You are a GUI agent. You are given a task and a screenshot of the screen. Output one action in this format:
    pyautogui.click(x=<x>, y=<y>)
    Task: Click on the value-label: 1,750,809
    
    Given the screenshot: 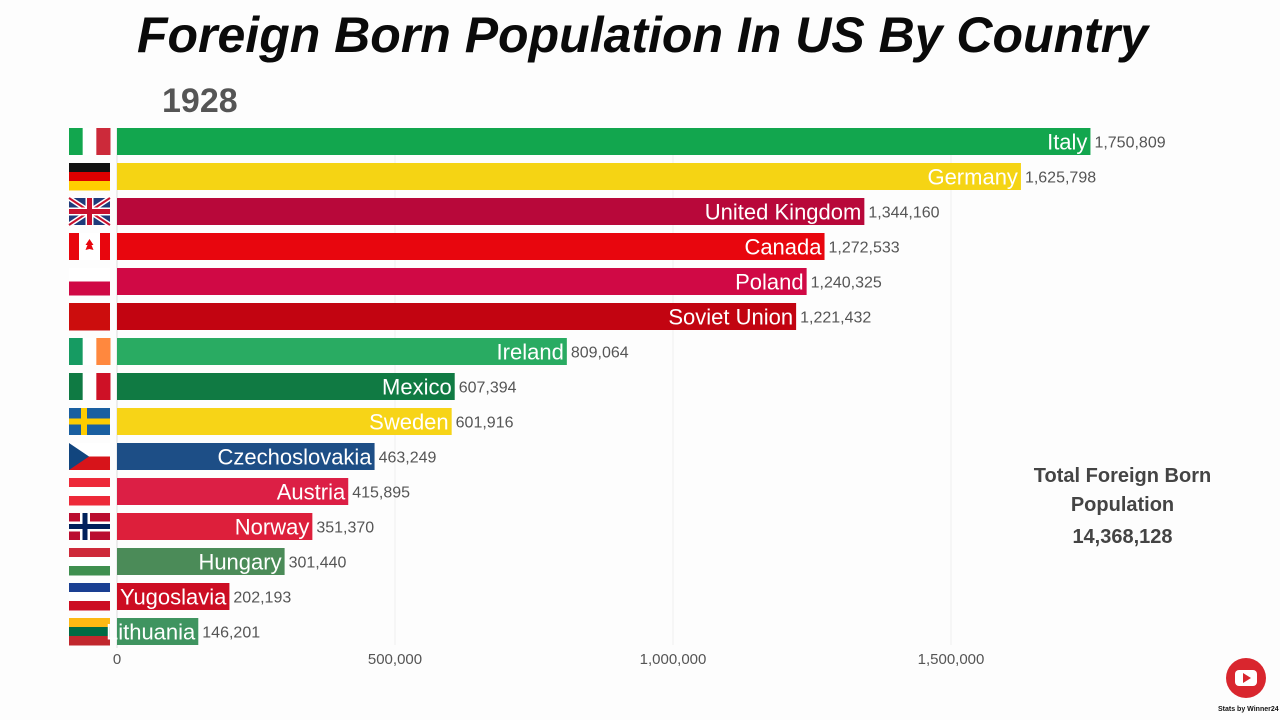 What is the action you would take?
    pyautogui.click(x=1129, y=143)
    